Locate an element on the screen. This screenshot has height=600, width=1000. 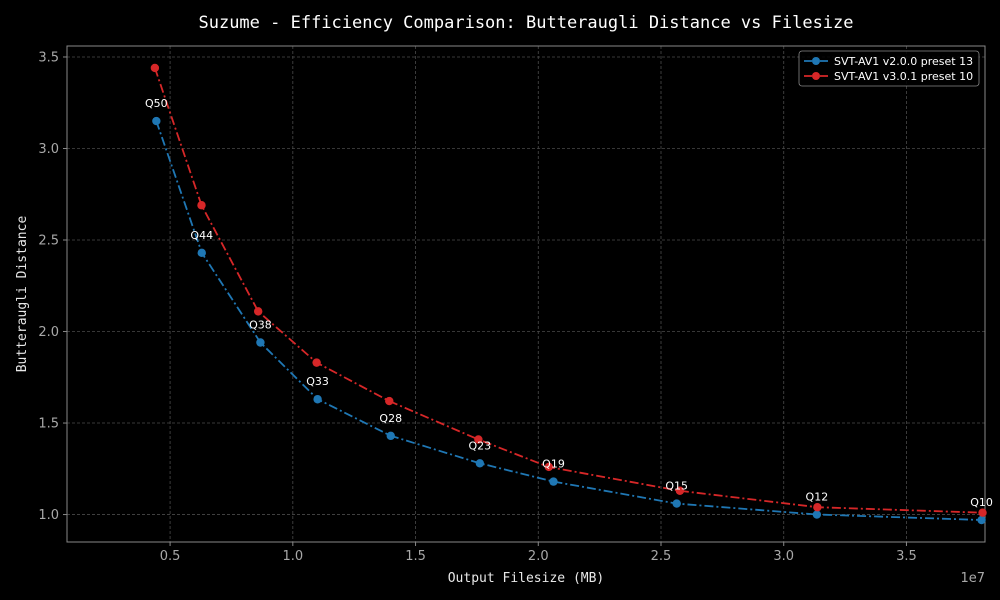
annotation-label: Q38 is located at coordinates (260, 325).